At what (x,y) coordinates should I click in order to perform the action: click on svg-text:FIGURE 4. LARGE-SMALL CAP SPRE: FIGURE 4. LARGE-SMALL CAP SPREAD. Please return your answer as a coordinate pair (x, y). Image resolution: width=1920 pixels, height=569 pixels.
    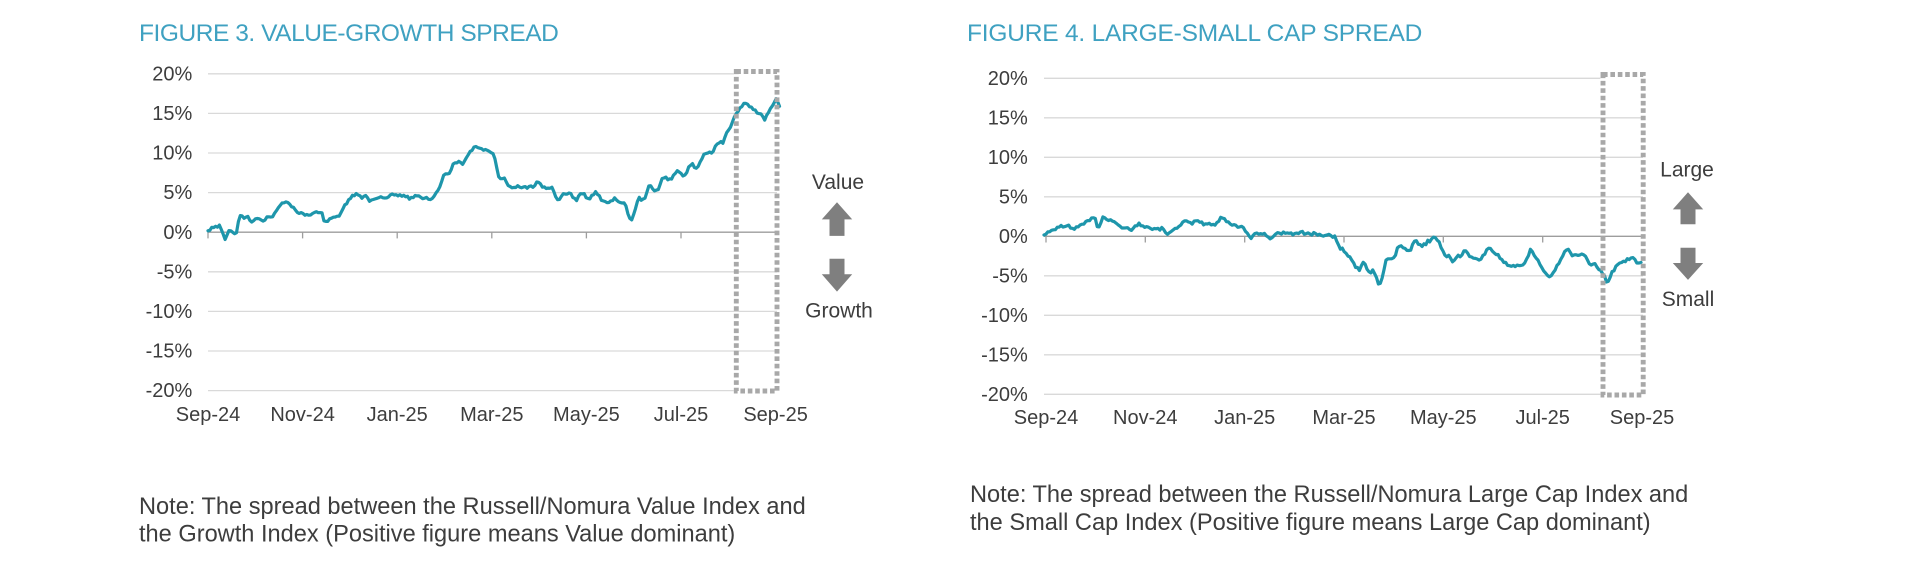
    Looking at the image, I should click on (1194, 33).